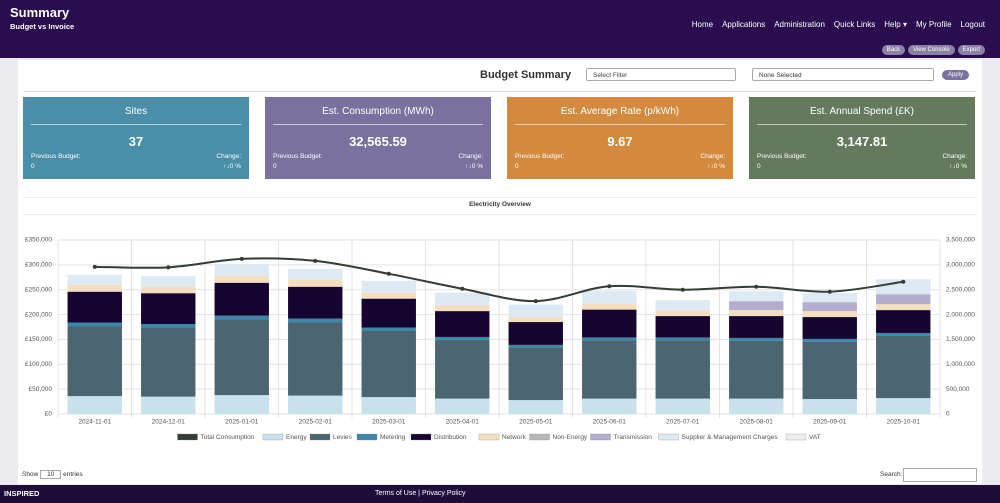 The height and width of the screenshot is (503, 1000). What do you see at coordinates (933, 24) in the screenshot?
I see `nav-link: My Profile` at bounding box center [933, 24].